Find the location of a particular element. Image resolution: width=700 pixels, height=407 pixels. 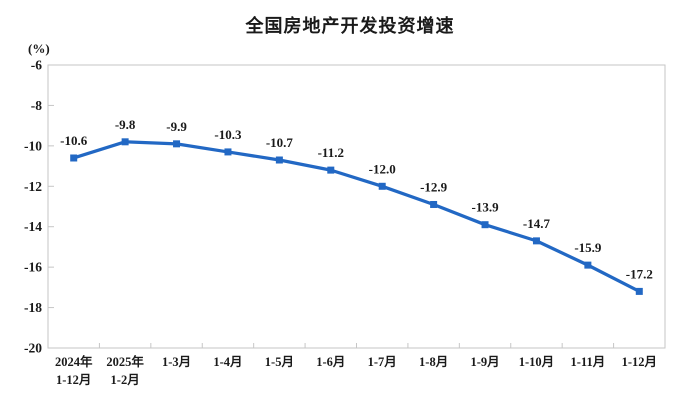

x-axis-label: 1-2月 is located at coordinates (125, 380).